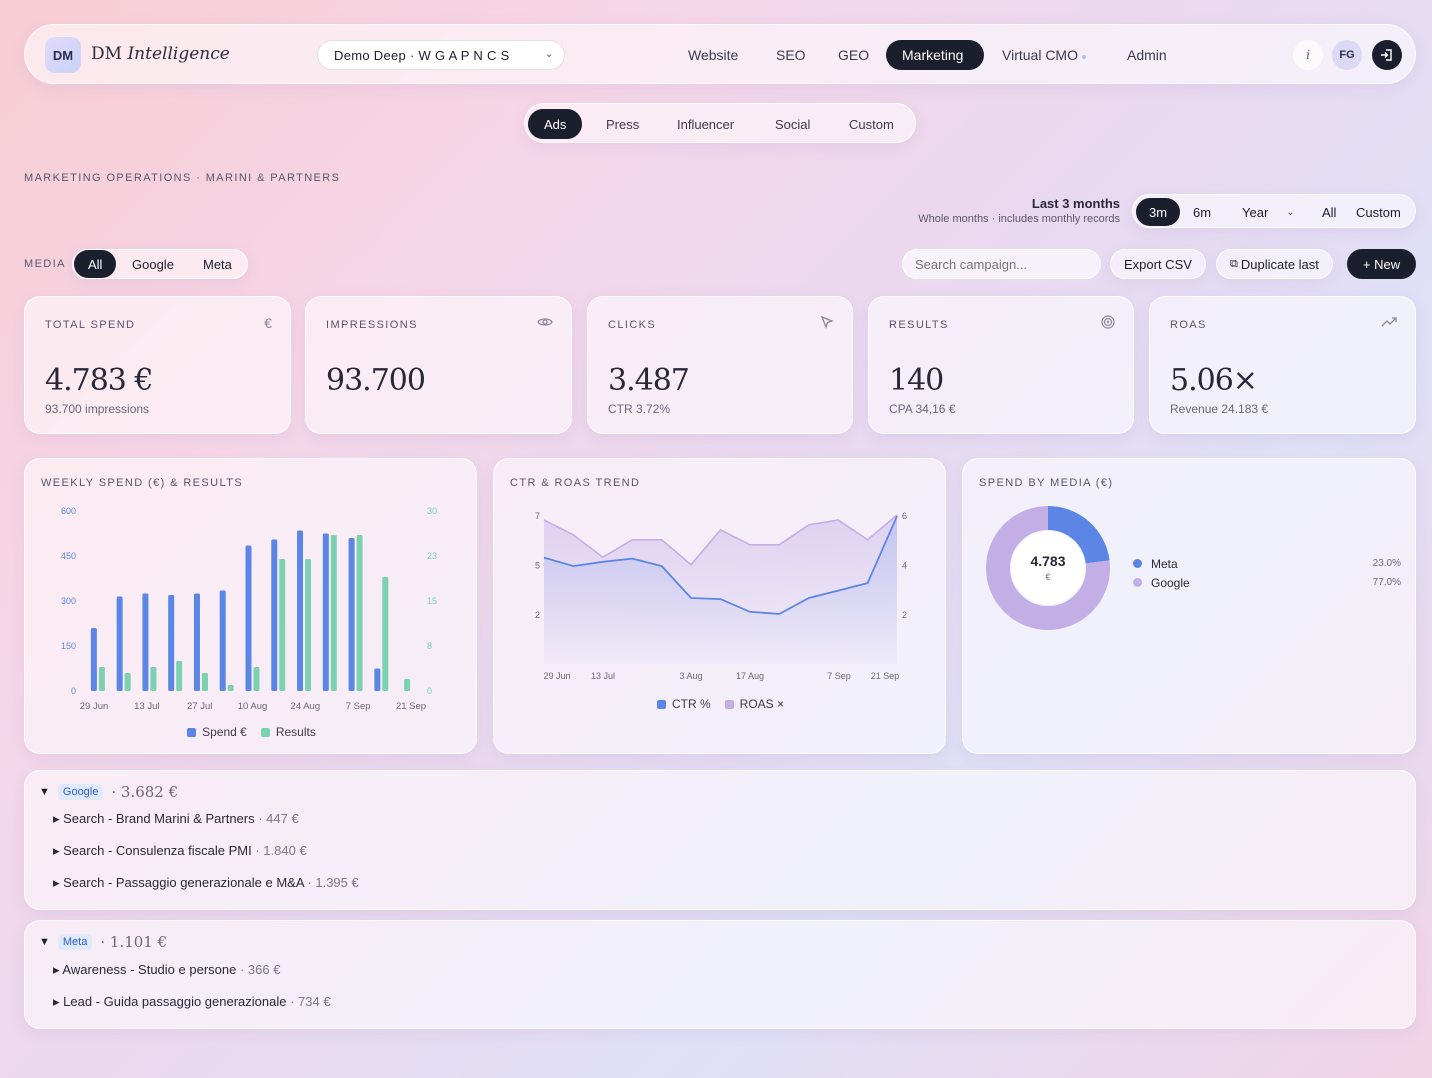 The height and width of the screenshot is (1078, 1432). Describe the element at coordinates (649, 380) in the screenshot. I see `kpi-value: 3.487` at that location.